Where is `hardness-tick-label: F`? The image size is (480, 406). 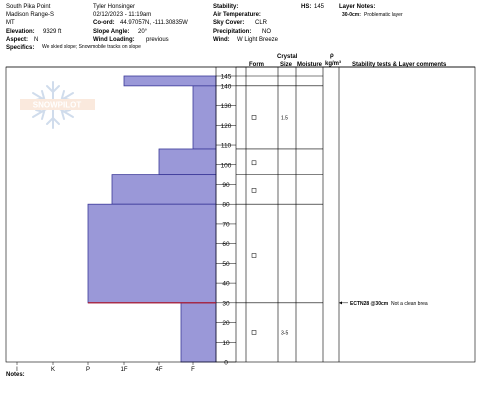 hardness-tick-label: F is located at coordinates (193, 370).